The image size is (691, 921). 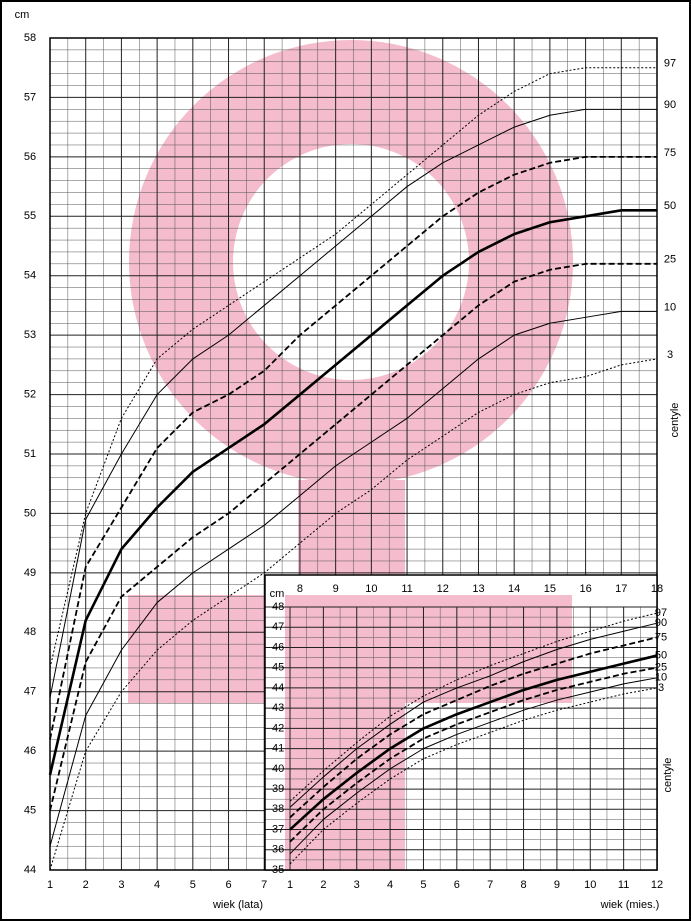 What do you see at coordinates (278, 708) in the screenshot?
I see `y-tick-label: 43` at bounding box center [278, 708].